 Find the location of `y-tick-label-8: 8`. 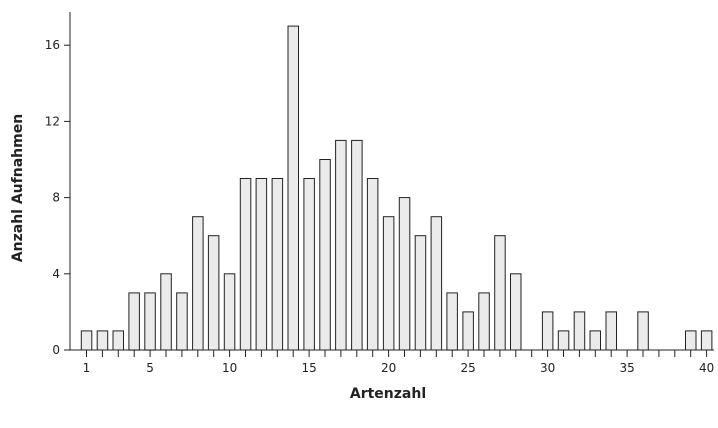

y-tick-label-8: 8 is located at coordinates (56, 198).